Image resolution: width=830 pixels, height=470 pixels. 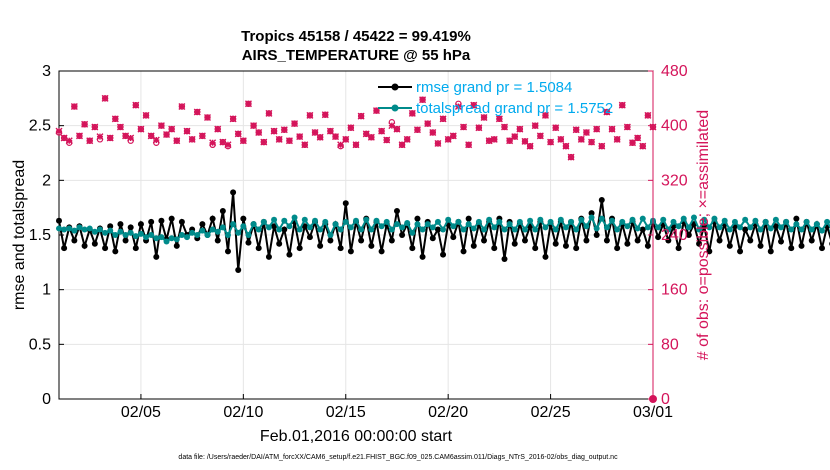 What do you see at coordinates (395, 87) in the screenshot?
I see `legend-rmse-marker` at bounding box center [395, 87].